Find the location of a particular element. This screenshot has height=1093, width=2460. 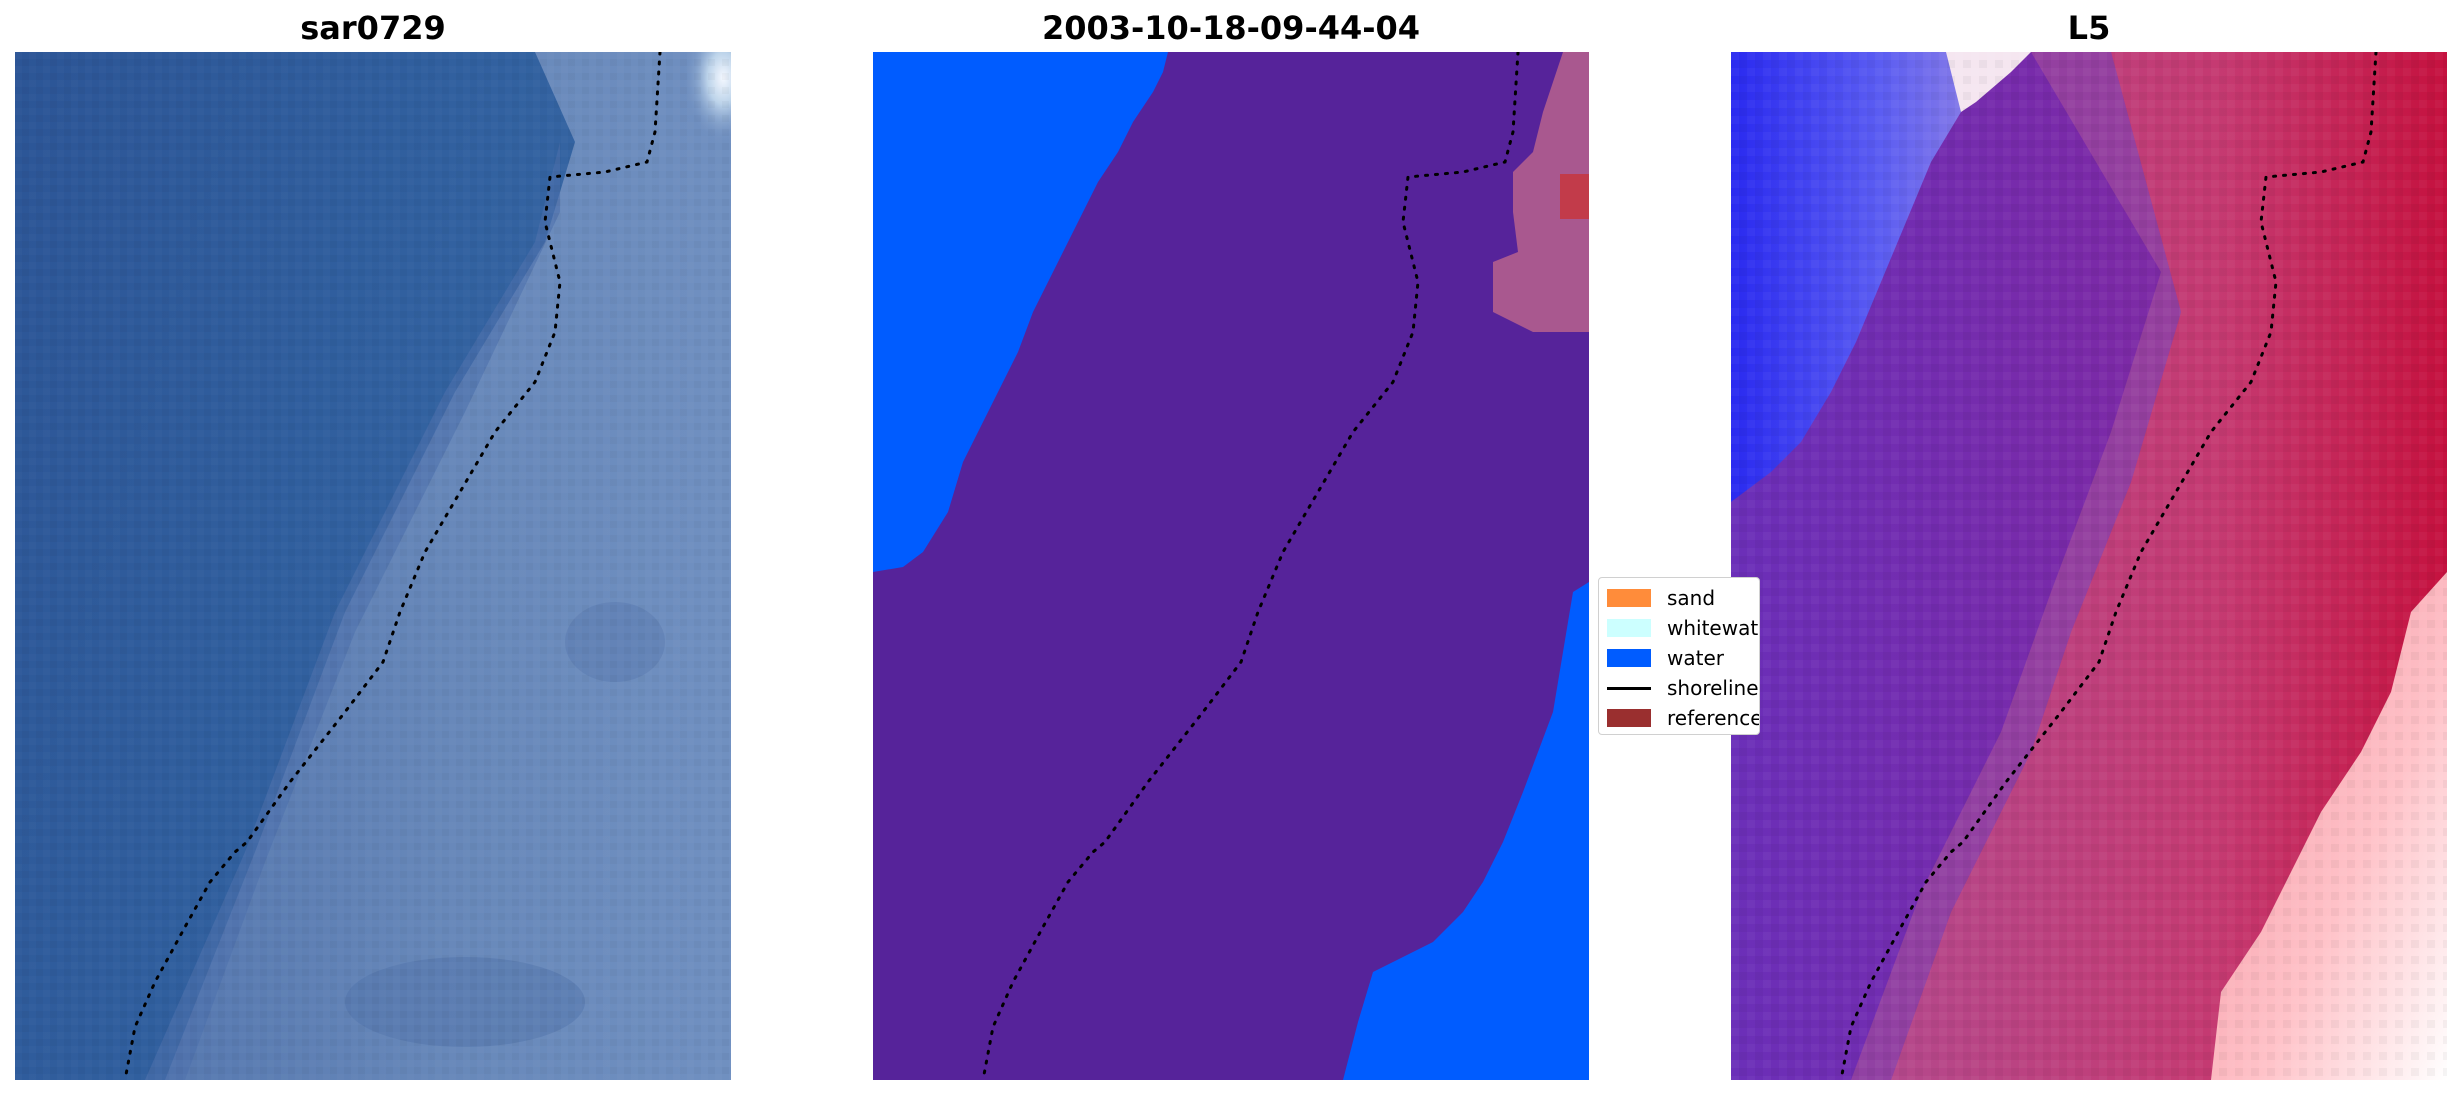

legend-label: reference is located at coordinates (1713, 718).